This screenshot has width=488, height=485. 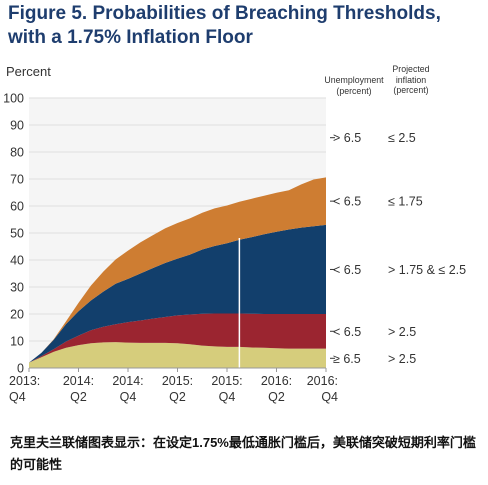 I want to click on band-inflation-label-4: ≤ 1.75, so click(x=405, y=202).